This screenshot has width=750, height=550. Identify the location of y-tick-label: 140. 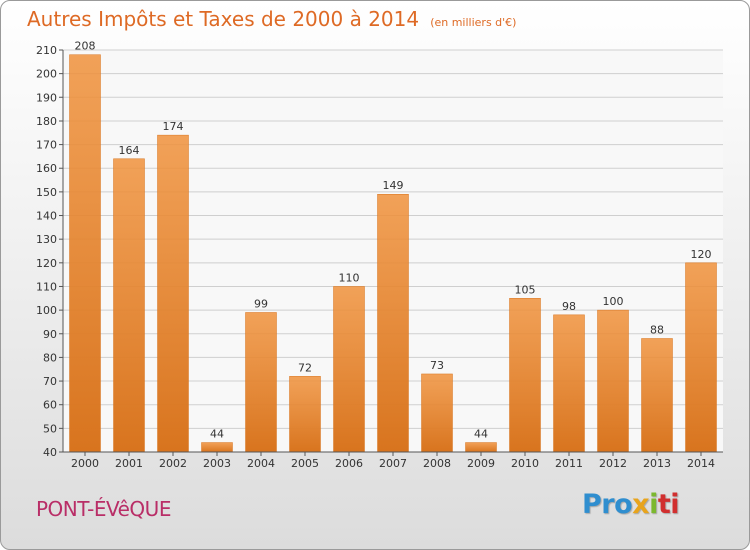
(46, 216).